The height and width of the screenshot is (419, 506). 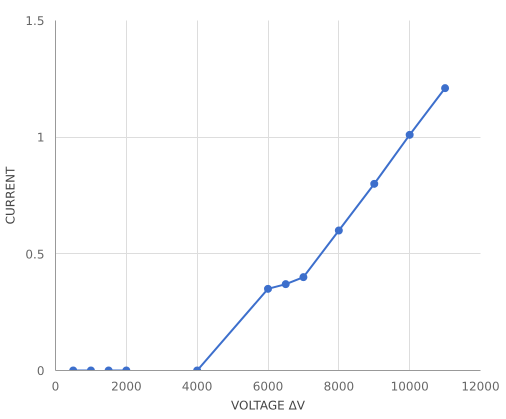 I want to click on x-tick-label: 6000, so click(x=268, y=387).